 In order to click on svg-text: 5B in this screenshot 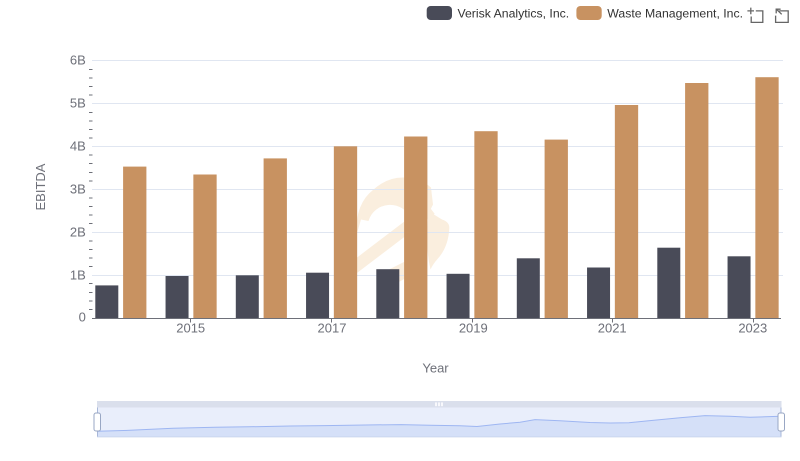, I will do `click(78, 103)`.